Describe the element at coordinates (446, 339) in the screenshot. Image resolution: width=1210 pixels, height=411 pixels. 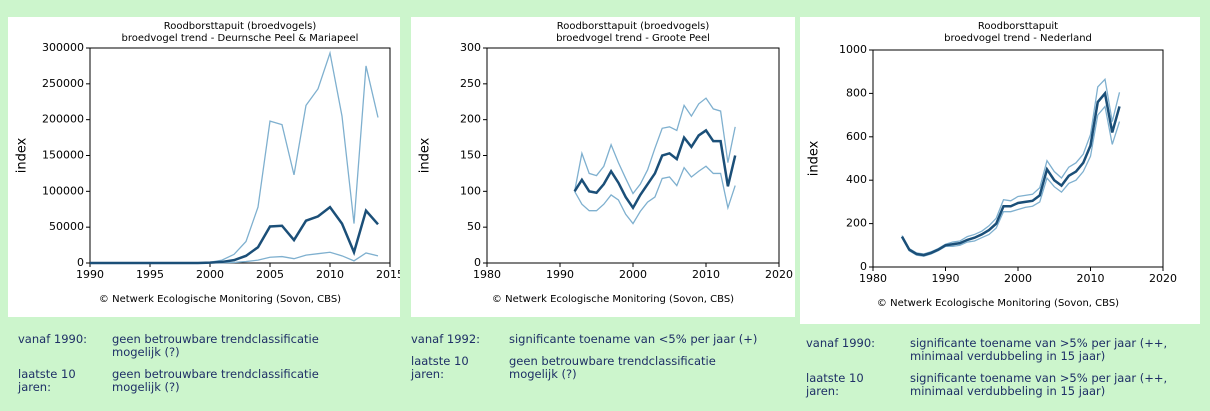
I see `note-label: vanaf 1992:` at that location.